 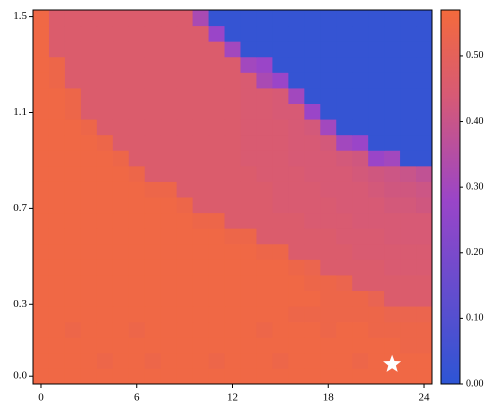 What do you see at coordinates (20, 112) in the screenshot?
I see `y-tick-label: 1.1` at bounding box center [20, 112].